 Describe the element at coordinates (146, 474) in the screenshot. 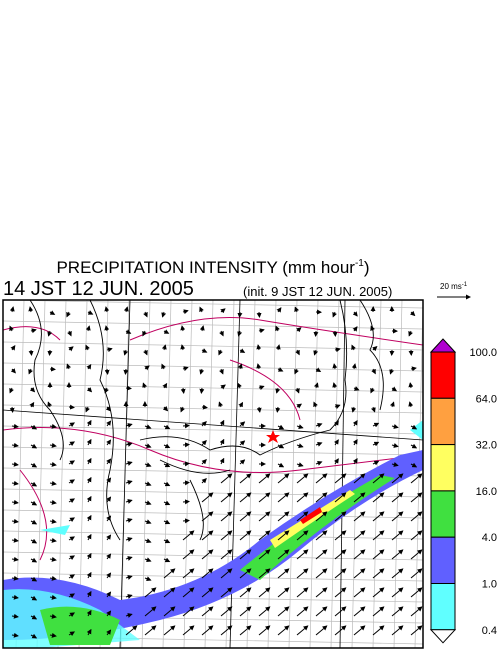

I see `grid-line` at that location.